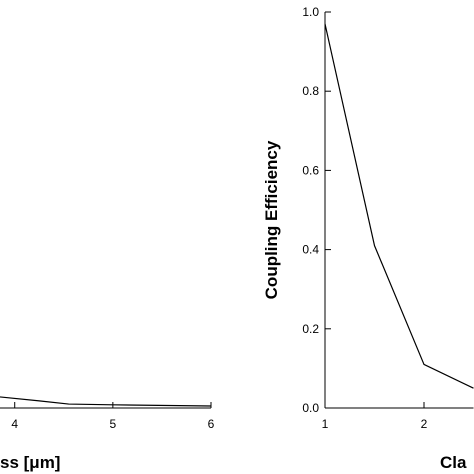  I want to click on x-tick-label: 1, so click(325, 424).